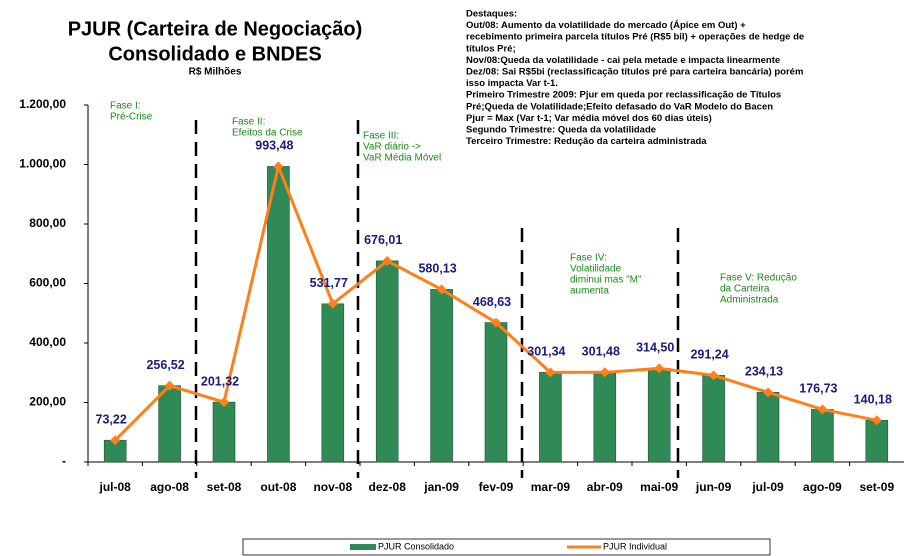 This screenshot has width=907, height=556. I want to click on x-tick-label: out-08, so click(278, 487).